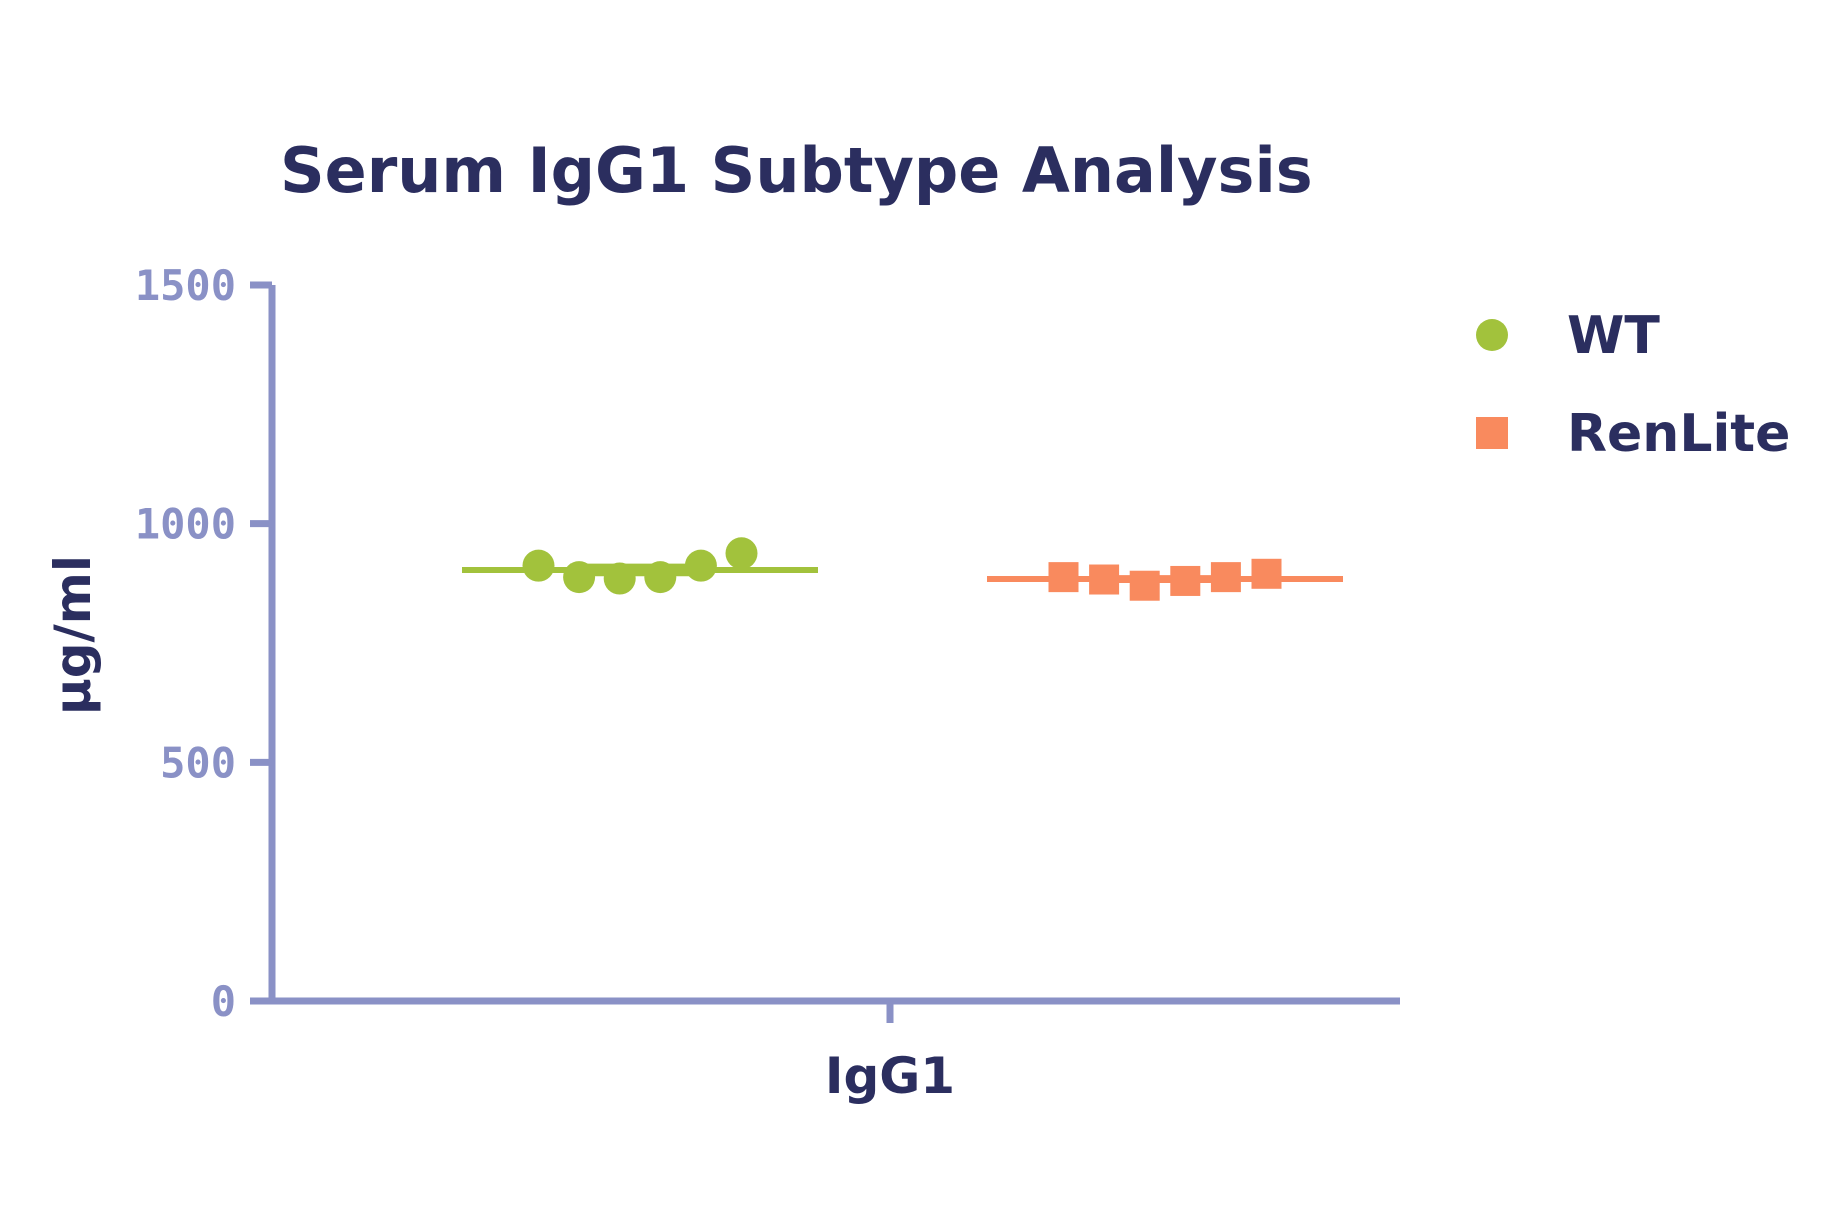 Image resolution: width=1840 pixels, height=1205 pixels. I want to click on y-tick-label: 0, so click(223, 1001).